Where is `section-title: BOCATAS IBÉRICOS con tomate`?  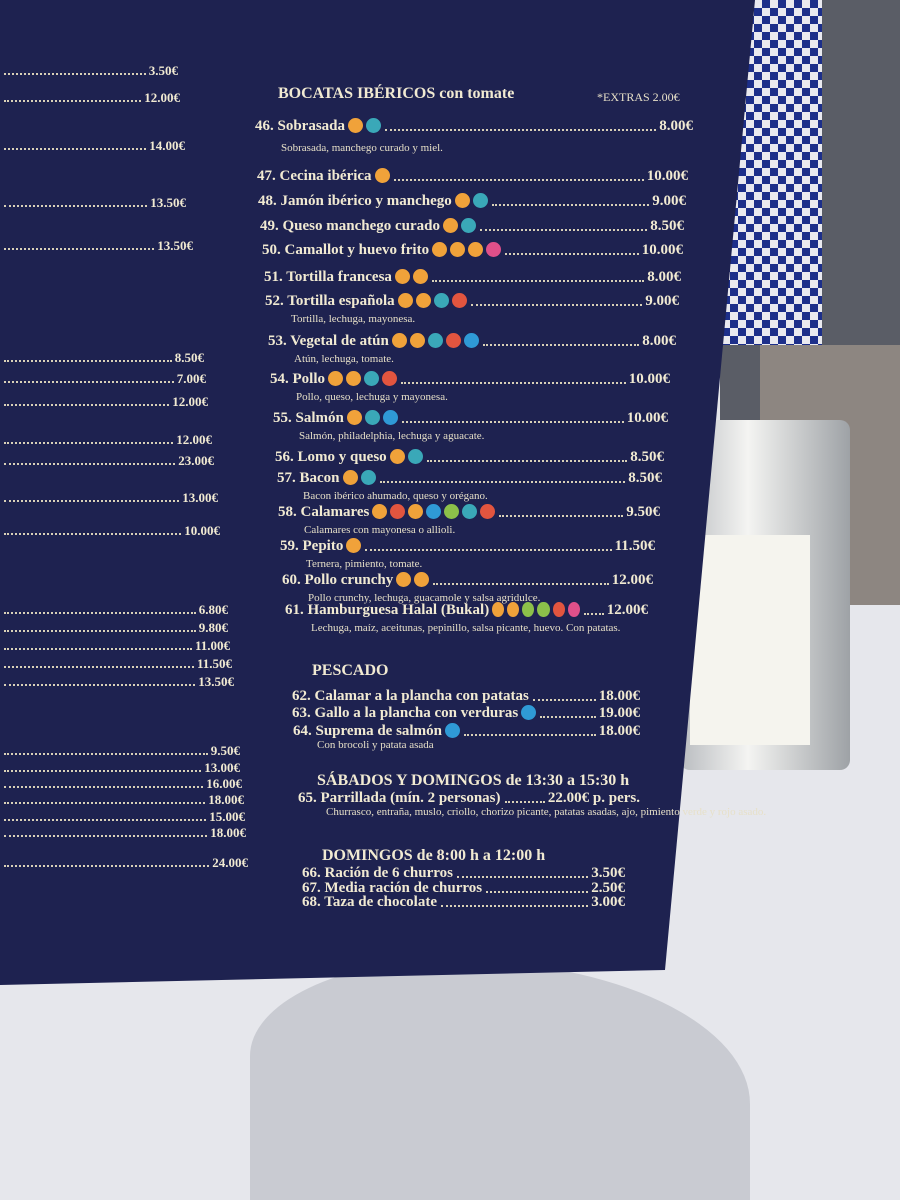 section-title: BOCATAS IBÉRICOS con tomate is located at coordinates (396, 93).